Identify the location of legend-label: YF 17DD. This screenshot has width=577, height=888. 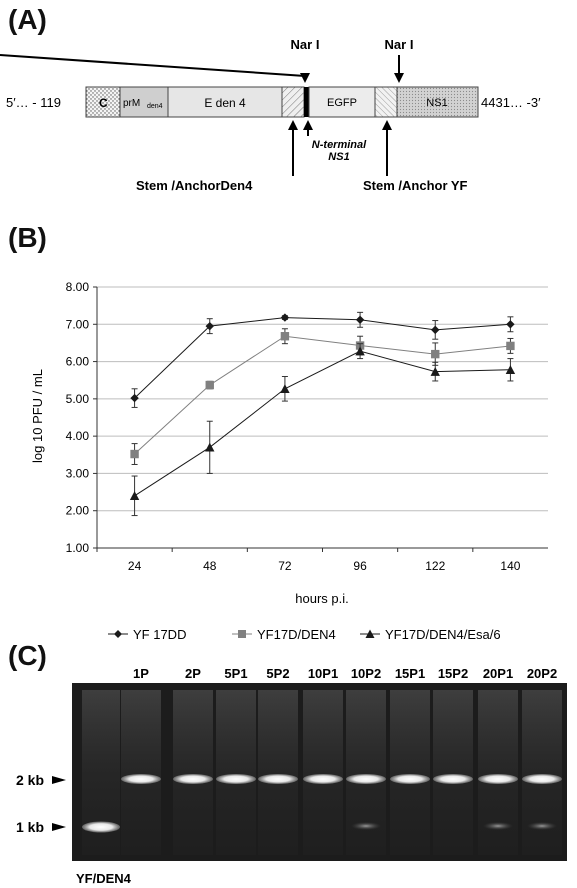
(159, 634).